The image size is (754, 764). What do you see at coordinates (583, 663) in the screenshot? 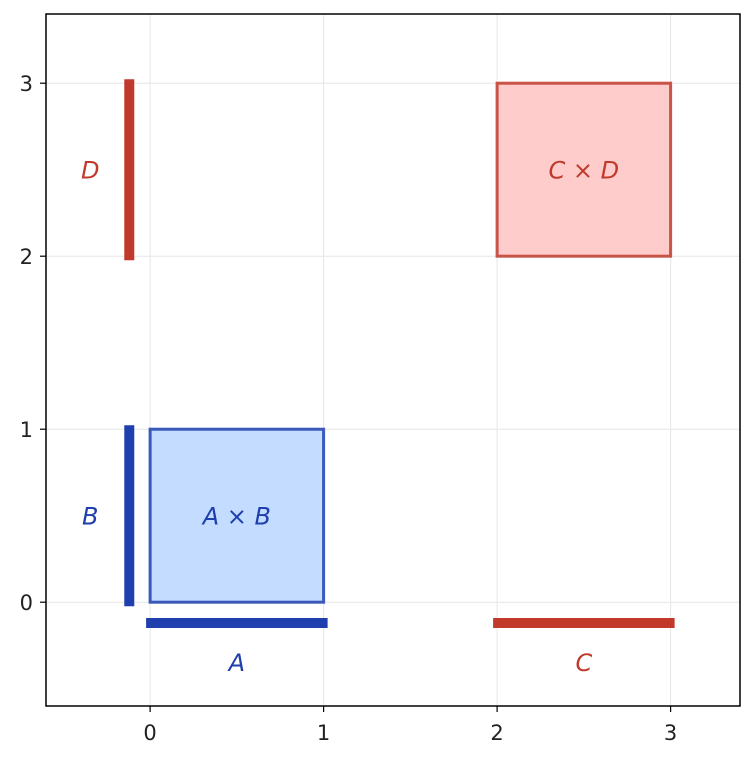
I see `interval-C-label: C` at bounding box center [583, 663].